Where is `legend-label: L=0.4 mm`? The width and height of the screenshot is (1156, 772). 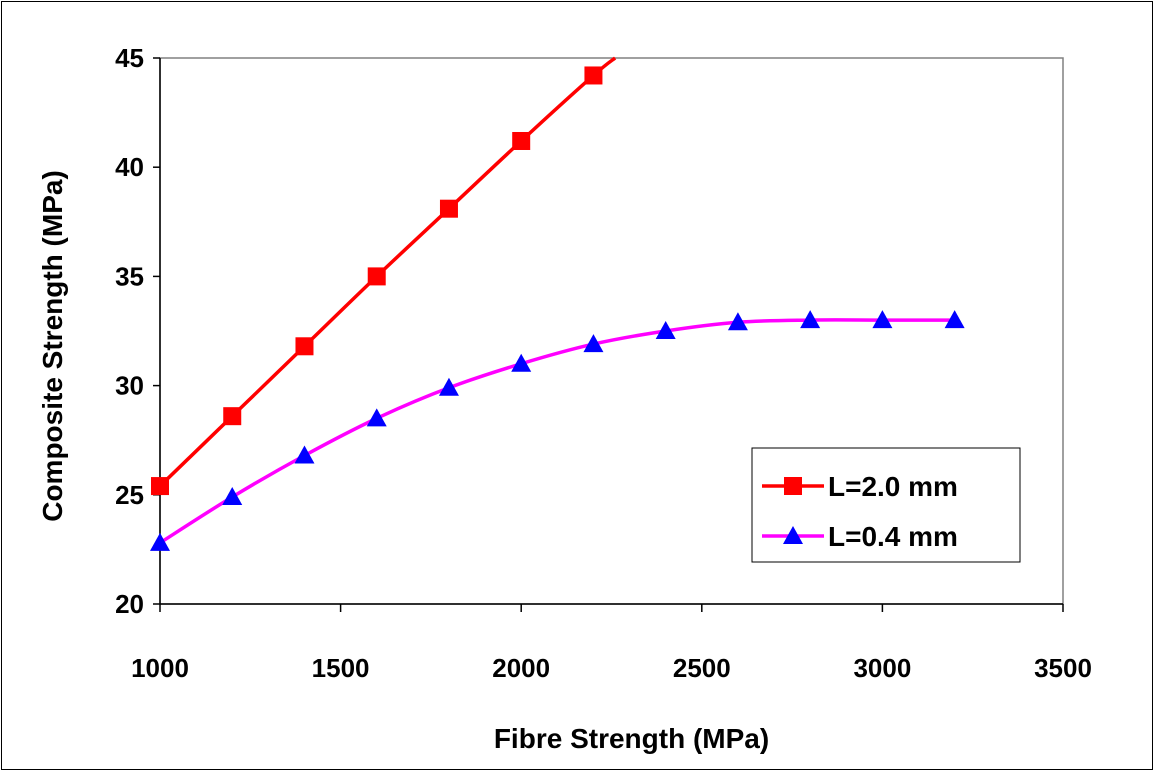 legend-label: L=0.4 mm is located at coordinates (893, 536).